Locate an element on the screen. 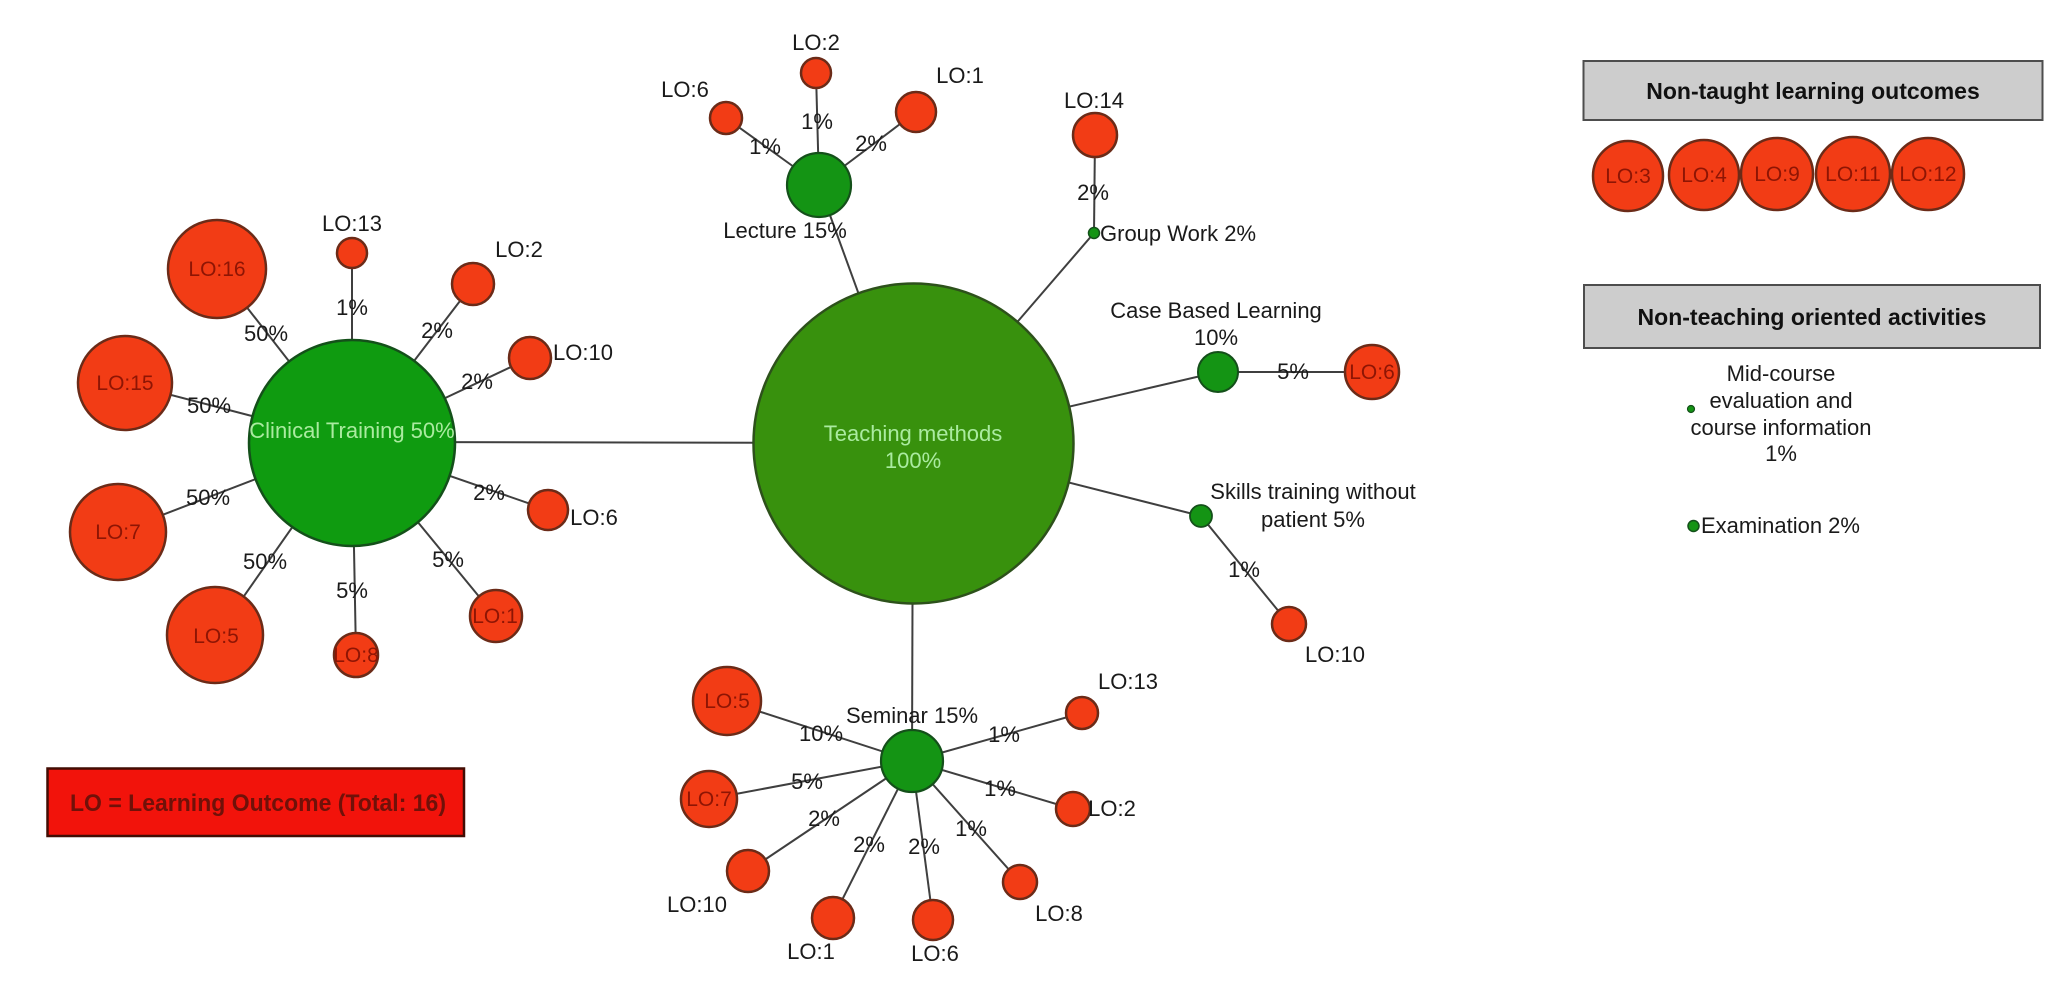 This screenshot has height=1001, width=2059. svg-text: patient 5% is located at coordinates (1313, 519).